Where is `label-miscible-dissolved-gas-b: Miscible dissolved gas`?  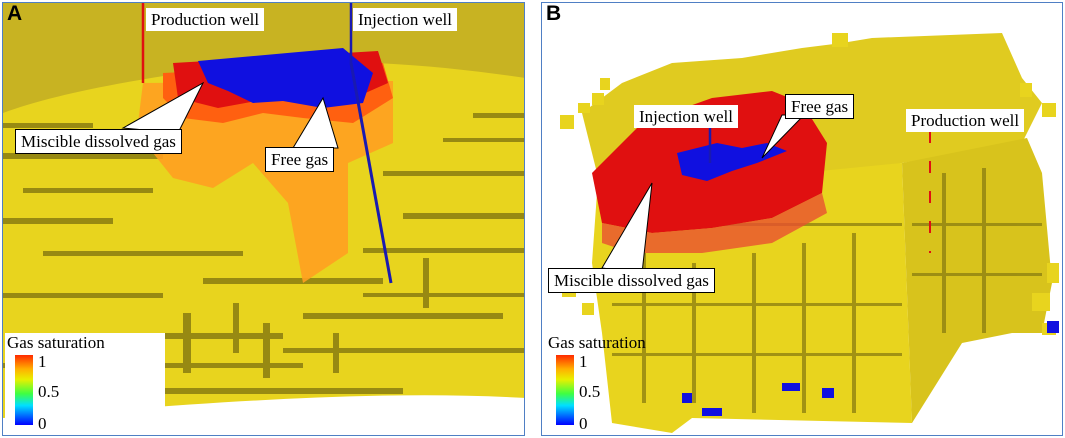
label-miscible-dissolved-gas-b: Miscible dissolved gas is located at coordinates (631, 280).